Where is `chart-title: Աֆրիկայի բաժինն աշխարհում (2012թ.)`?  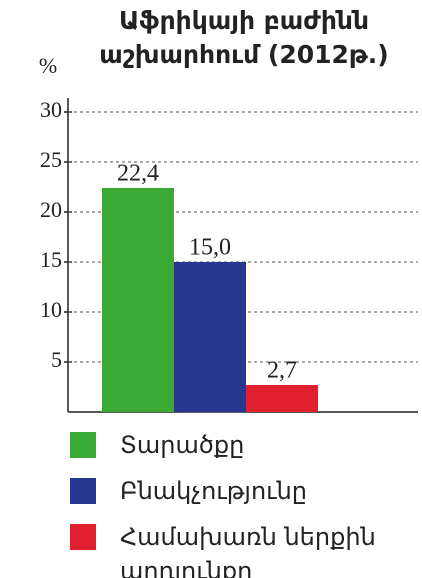 chart-title: Աֆրիկայի բաժինն աշխարհում (2012թ.) is located at coordinates (244, 37).